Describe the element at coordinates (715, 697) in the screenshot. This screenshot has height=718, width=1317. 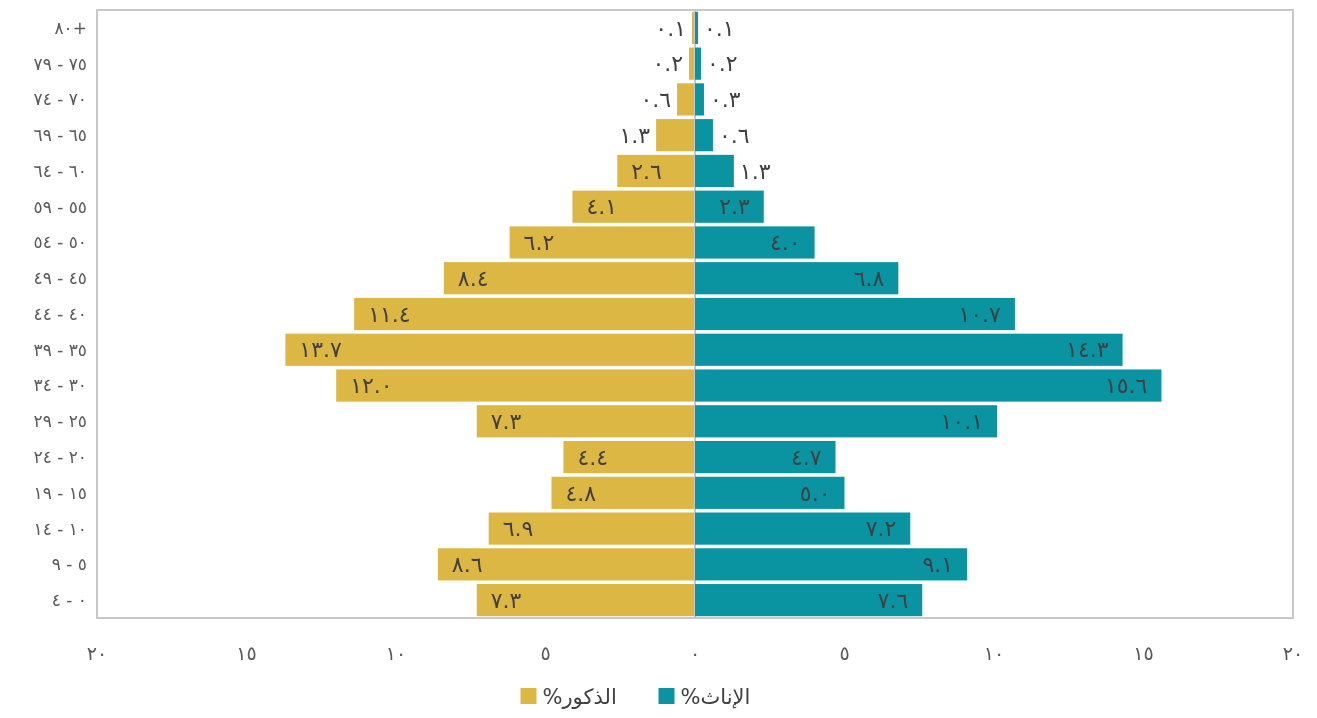
I see `legend-label: %الإناث` at that location.